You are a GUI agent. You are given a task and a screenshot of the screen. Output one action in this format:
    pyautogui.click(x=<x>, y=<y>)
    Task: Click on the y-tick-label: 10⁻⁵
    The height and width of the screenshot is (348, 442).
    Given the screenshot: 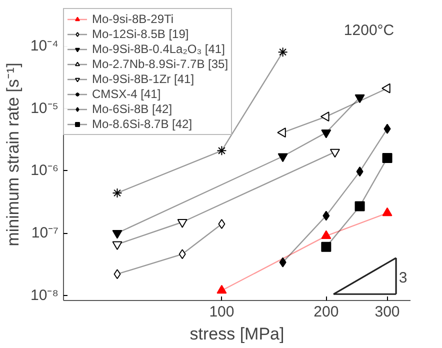 What is the action you would take?
    pyautogui.click(x=44, y=108)
    